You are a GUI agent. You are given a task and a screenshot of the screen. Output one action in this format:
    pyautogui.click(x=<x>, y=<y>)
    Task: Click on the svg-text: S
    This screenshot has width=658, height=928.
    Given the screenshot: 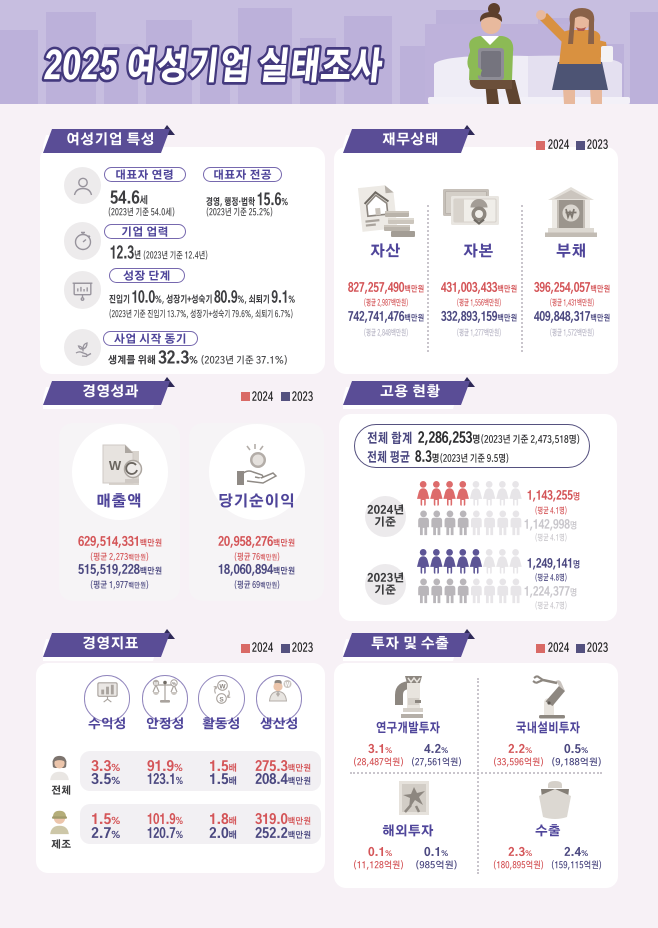 What is the action you would take?
    pyautogui.click(x=221, y=699)
    